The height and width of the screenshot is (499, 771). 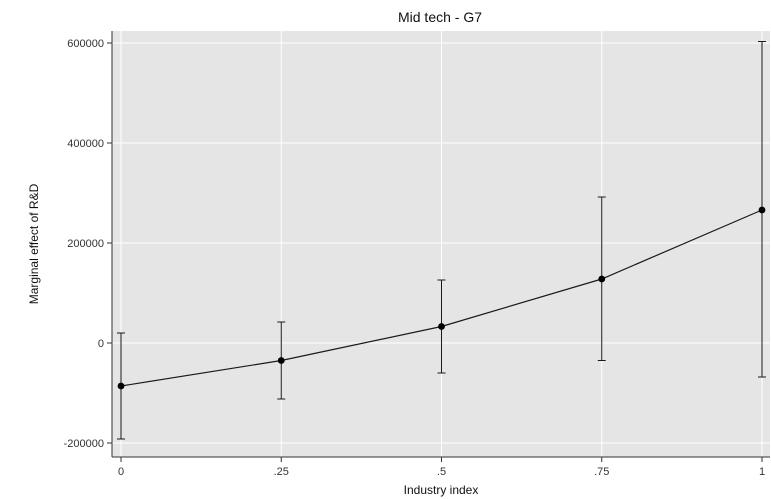 What do you see at coordinates (121, 472) in the screenshot?
I see `x-tick-label: 0` at bounding box center [121, 472].